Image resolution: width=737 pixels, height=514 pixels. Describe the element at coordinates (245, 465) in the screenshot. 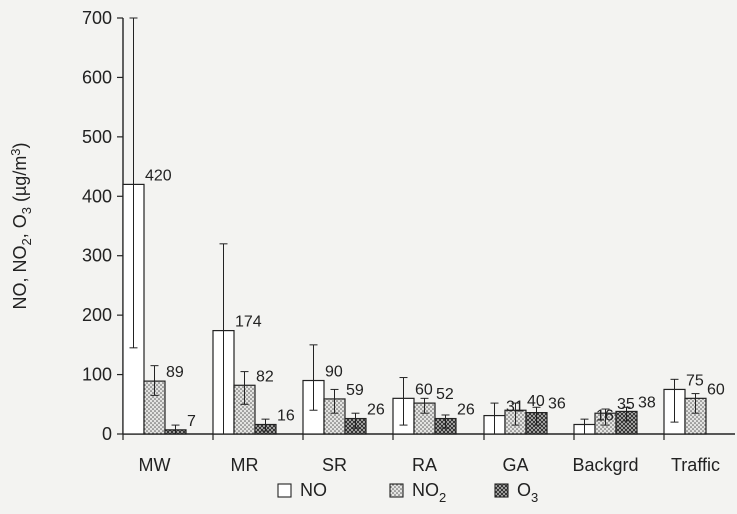

I see `x-tick-label-mr: MR` at that location.